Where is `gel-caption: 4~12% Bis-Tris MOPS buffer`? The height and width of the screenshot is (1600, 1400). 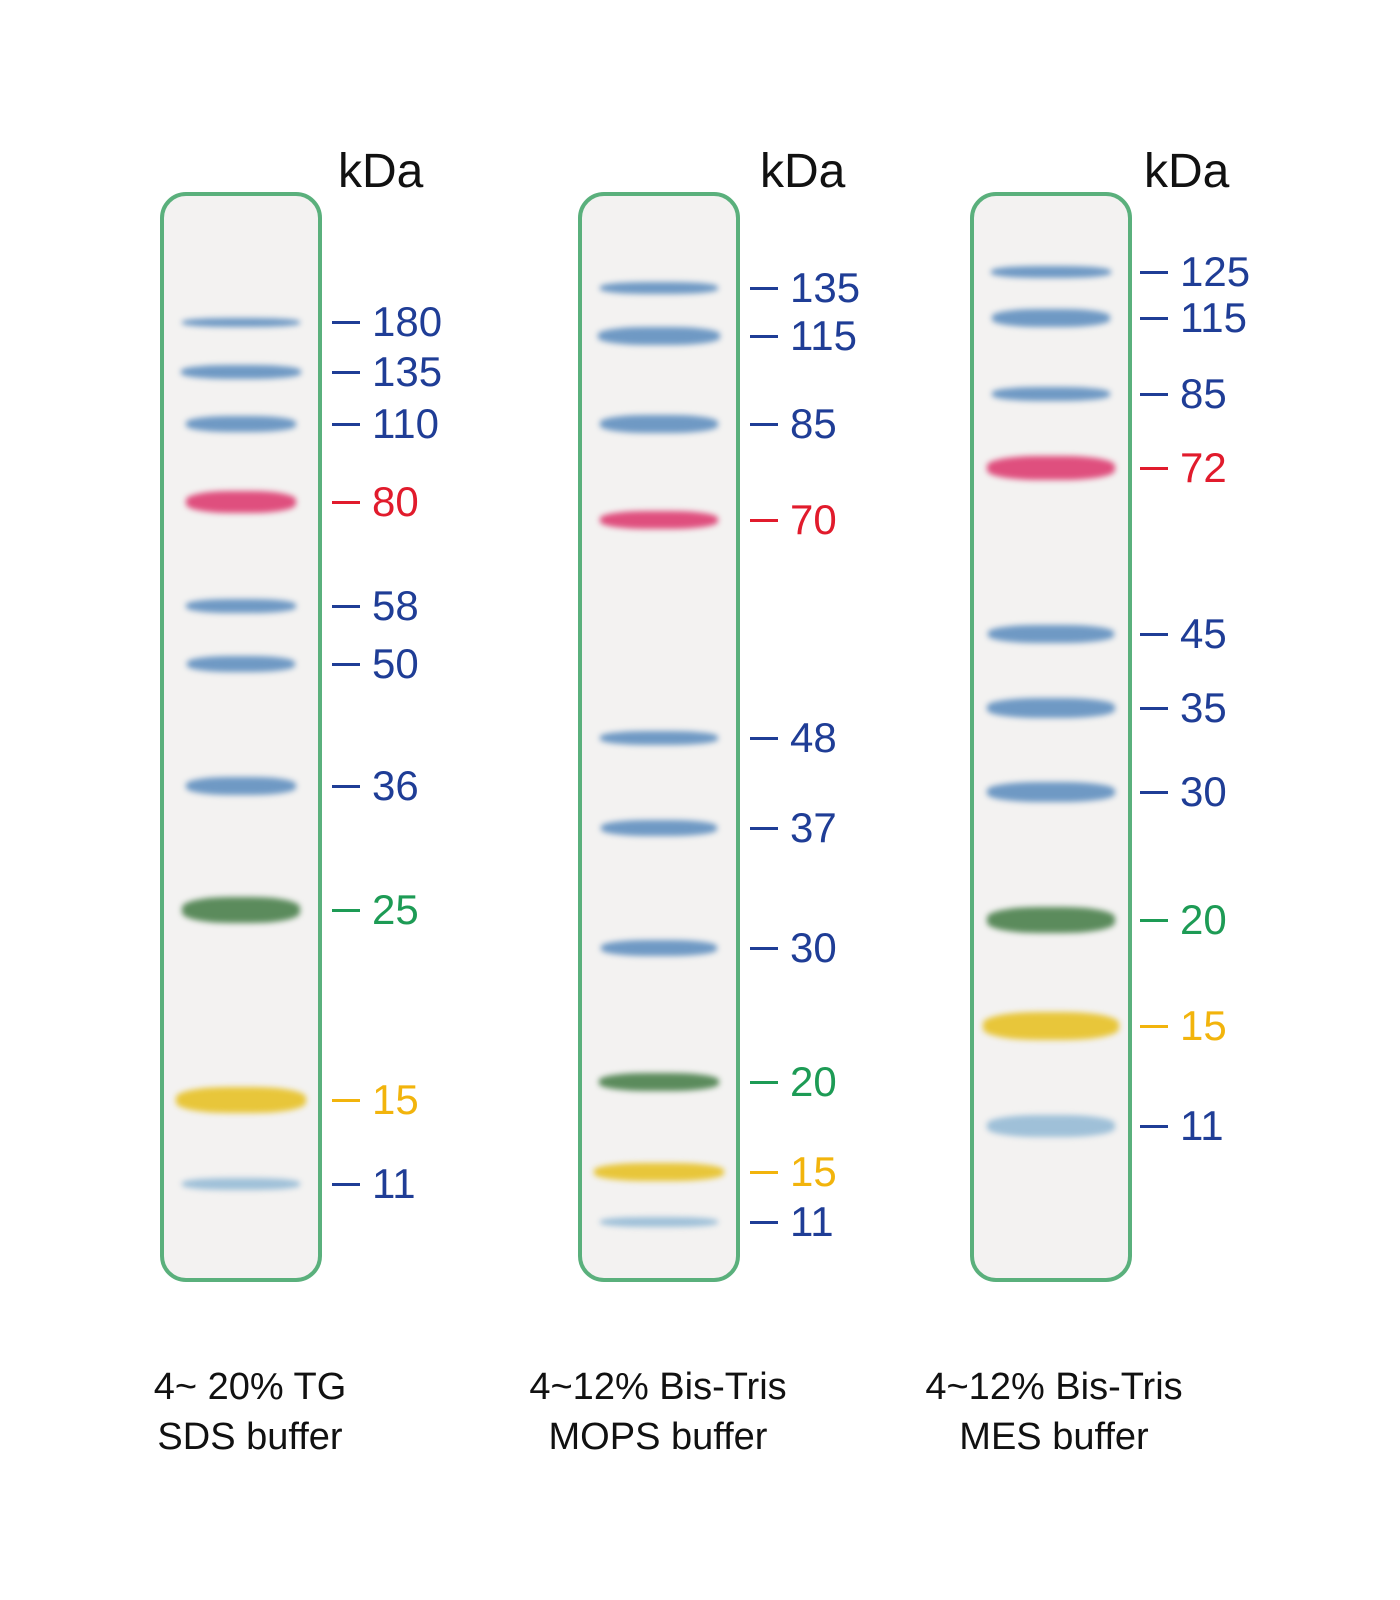
gel-caption: 4~12% Bis-Tris MOPS buffer is located at coordinates (658, 1412).